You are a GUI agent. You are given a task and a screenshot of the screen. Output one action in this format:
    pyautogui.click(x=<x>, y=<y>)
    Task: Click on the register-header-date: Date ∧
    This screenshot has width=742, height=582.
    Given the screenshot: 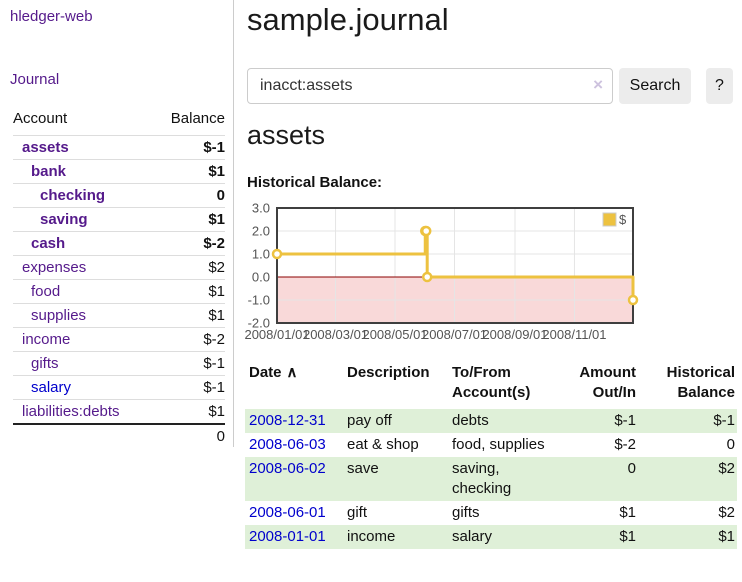 What is the action you would take?
    pyautogui.click(x=273, y=372)
    